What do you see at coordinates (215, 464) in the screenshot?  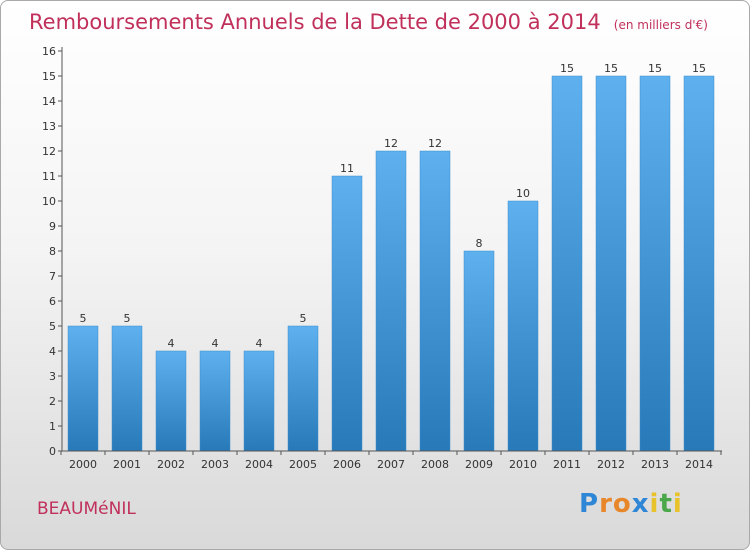 I see `x-tick-2003: 2003` at bounding box center [215, 464].